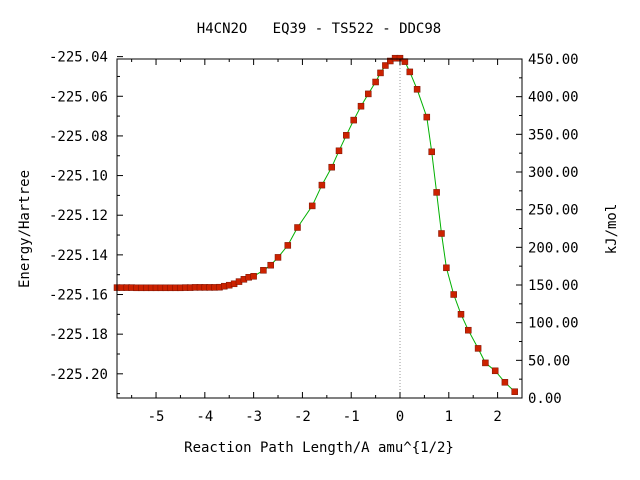 This screenshot has height=480, width=640. What do you see at coordinates (553, 248) in the screenshot?
I see `y2-tick-label: 200.00` at bounding box center [553, 248].